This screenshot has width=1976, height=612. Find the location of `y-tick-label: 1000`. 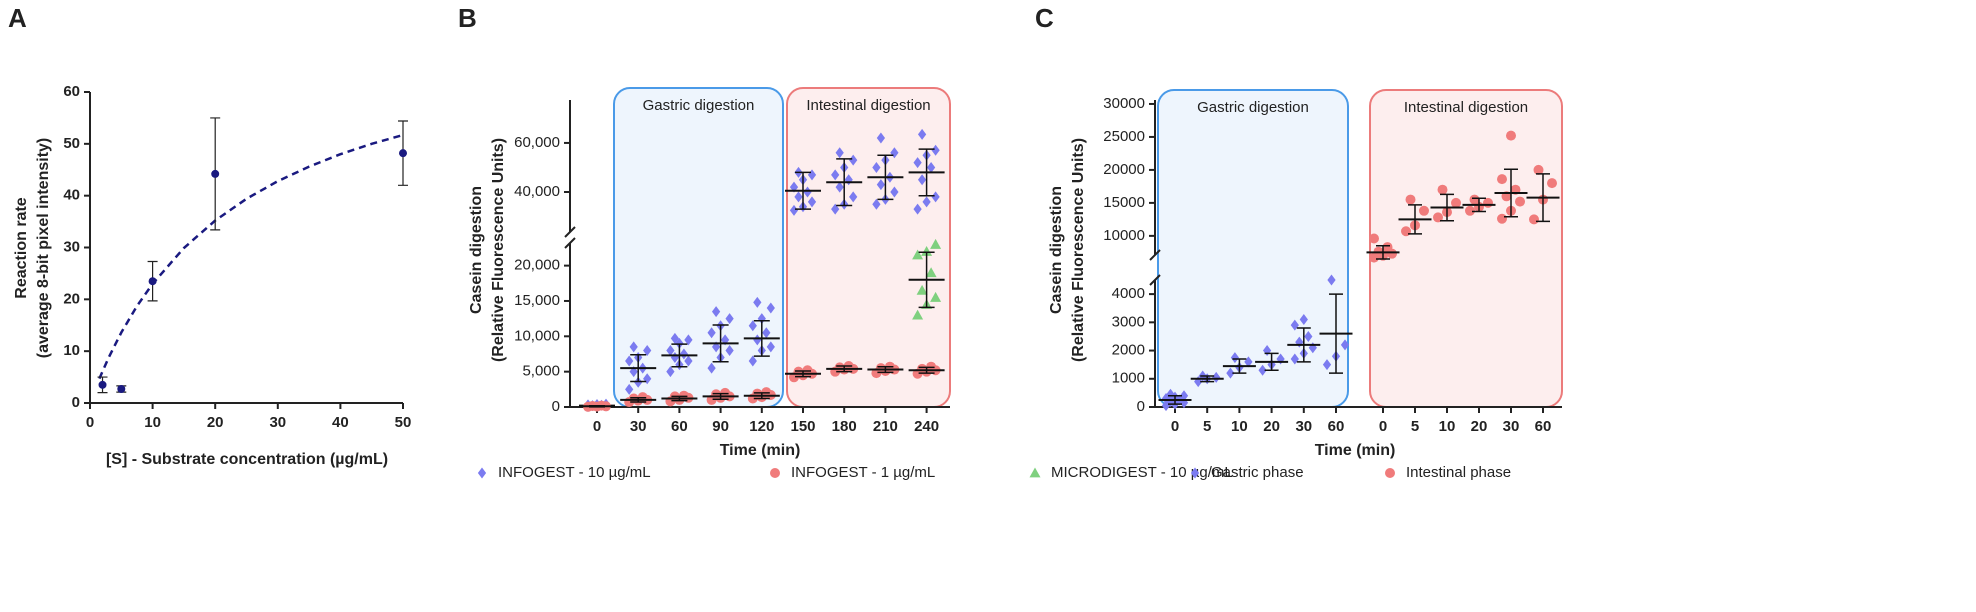

y-tick-label: 1000 is located at coordinates (1128, 378).